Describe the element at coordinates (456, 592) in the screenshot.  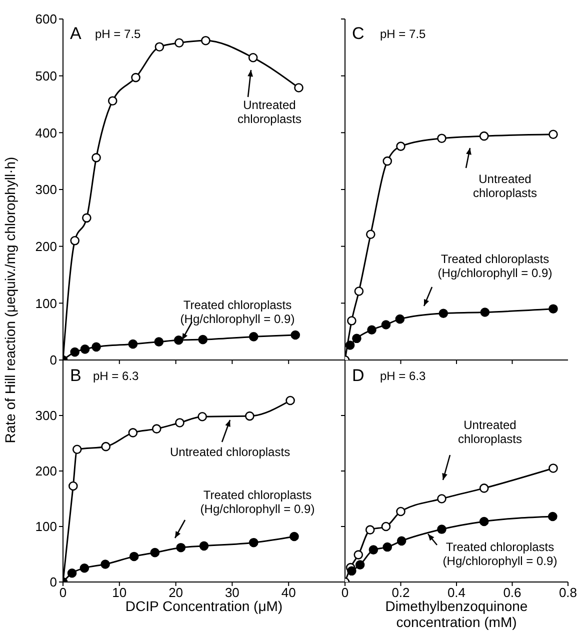
I see `x-tick-label: 0.4` at that location.